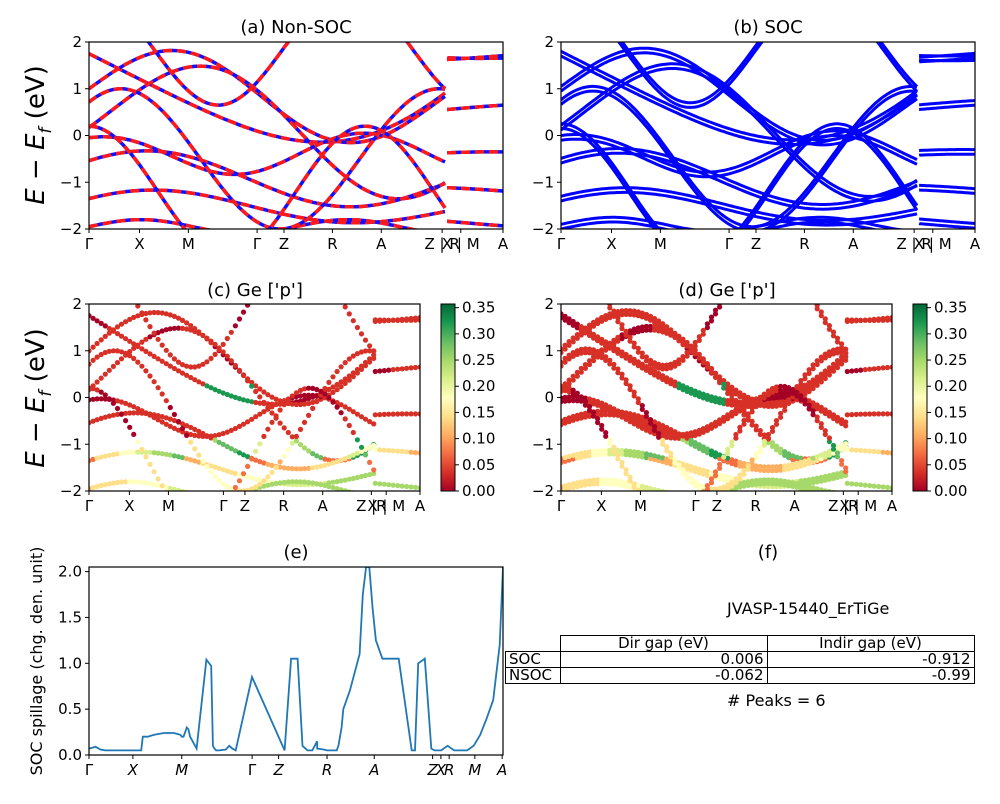 The height and width of the screenshot is (804, 1000). Describe the element at coordinates (549, 304) in the screenshot. I see `y-tick-label: 2` at that location.